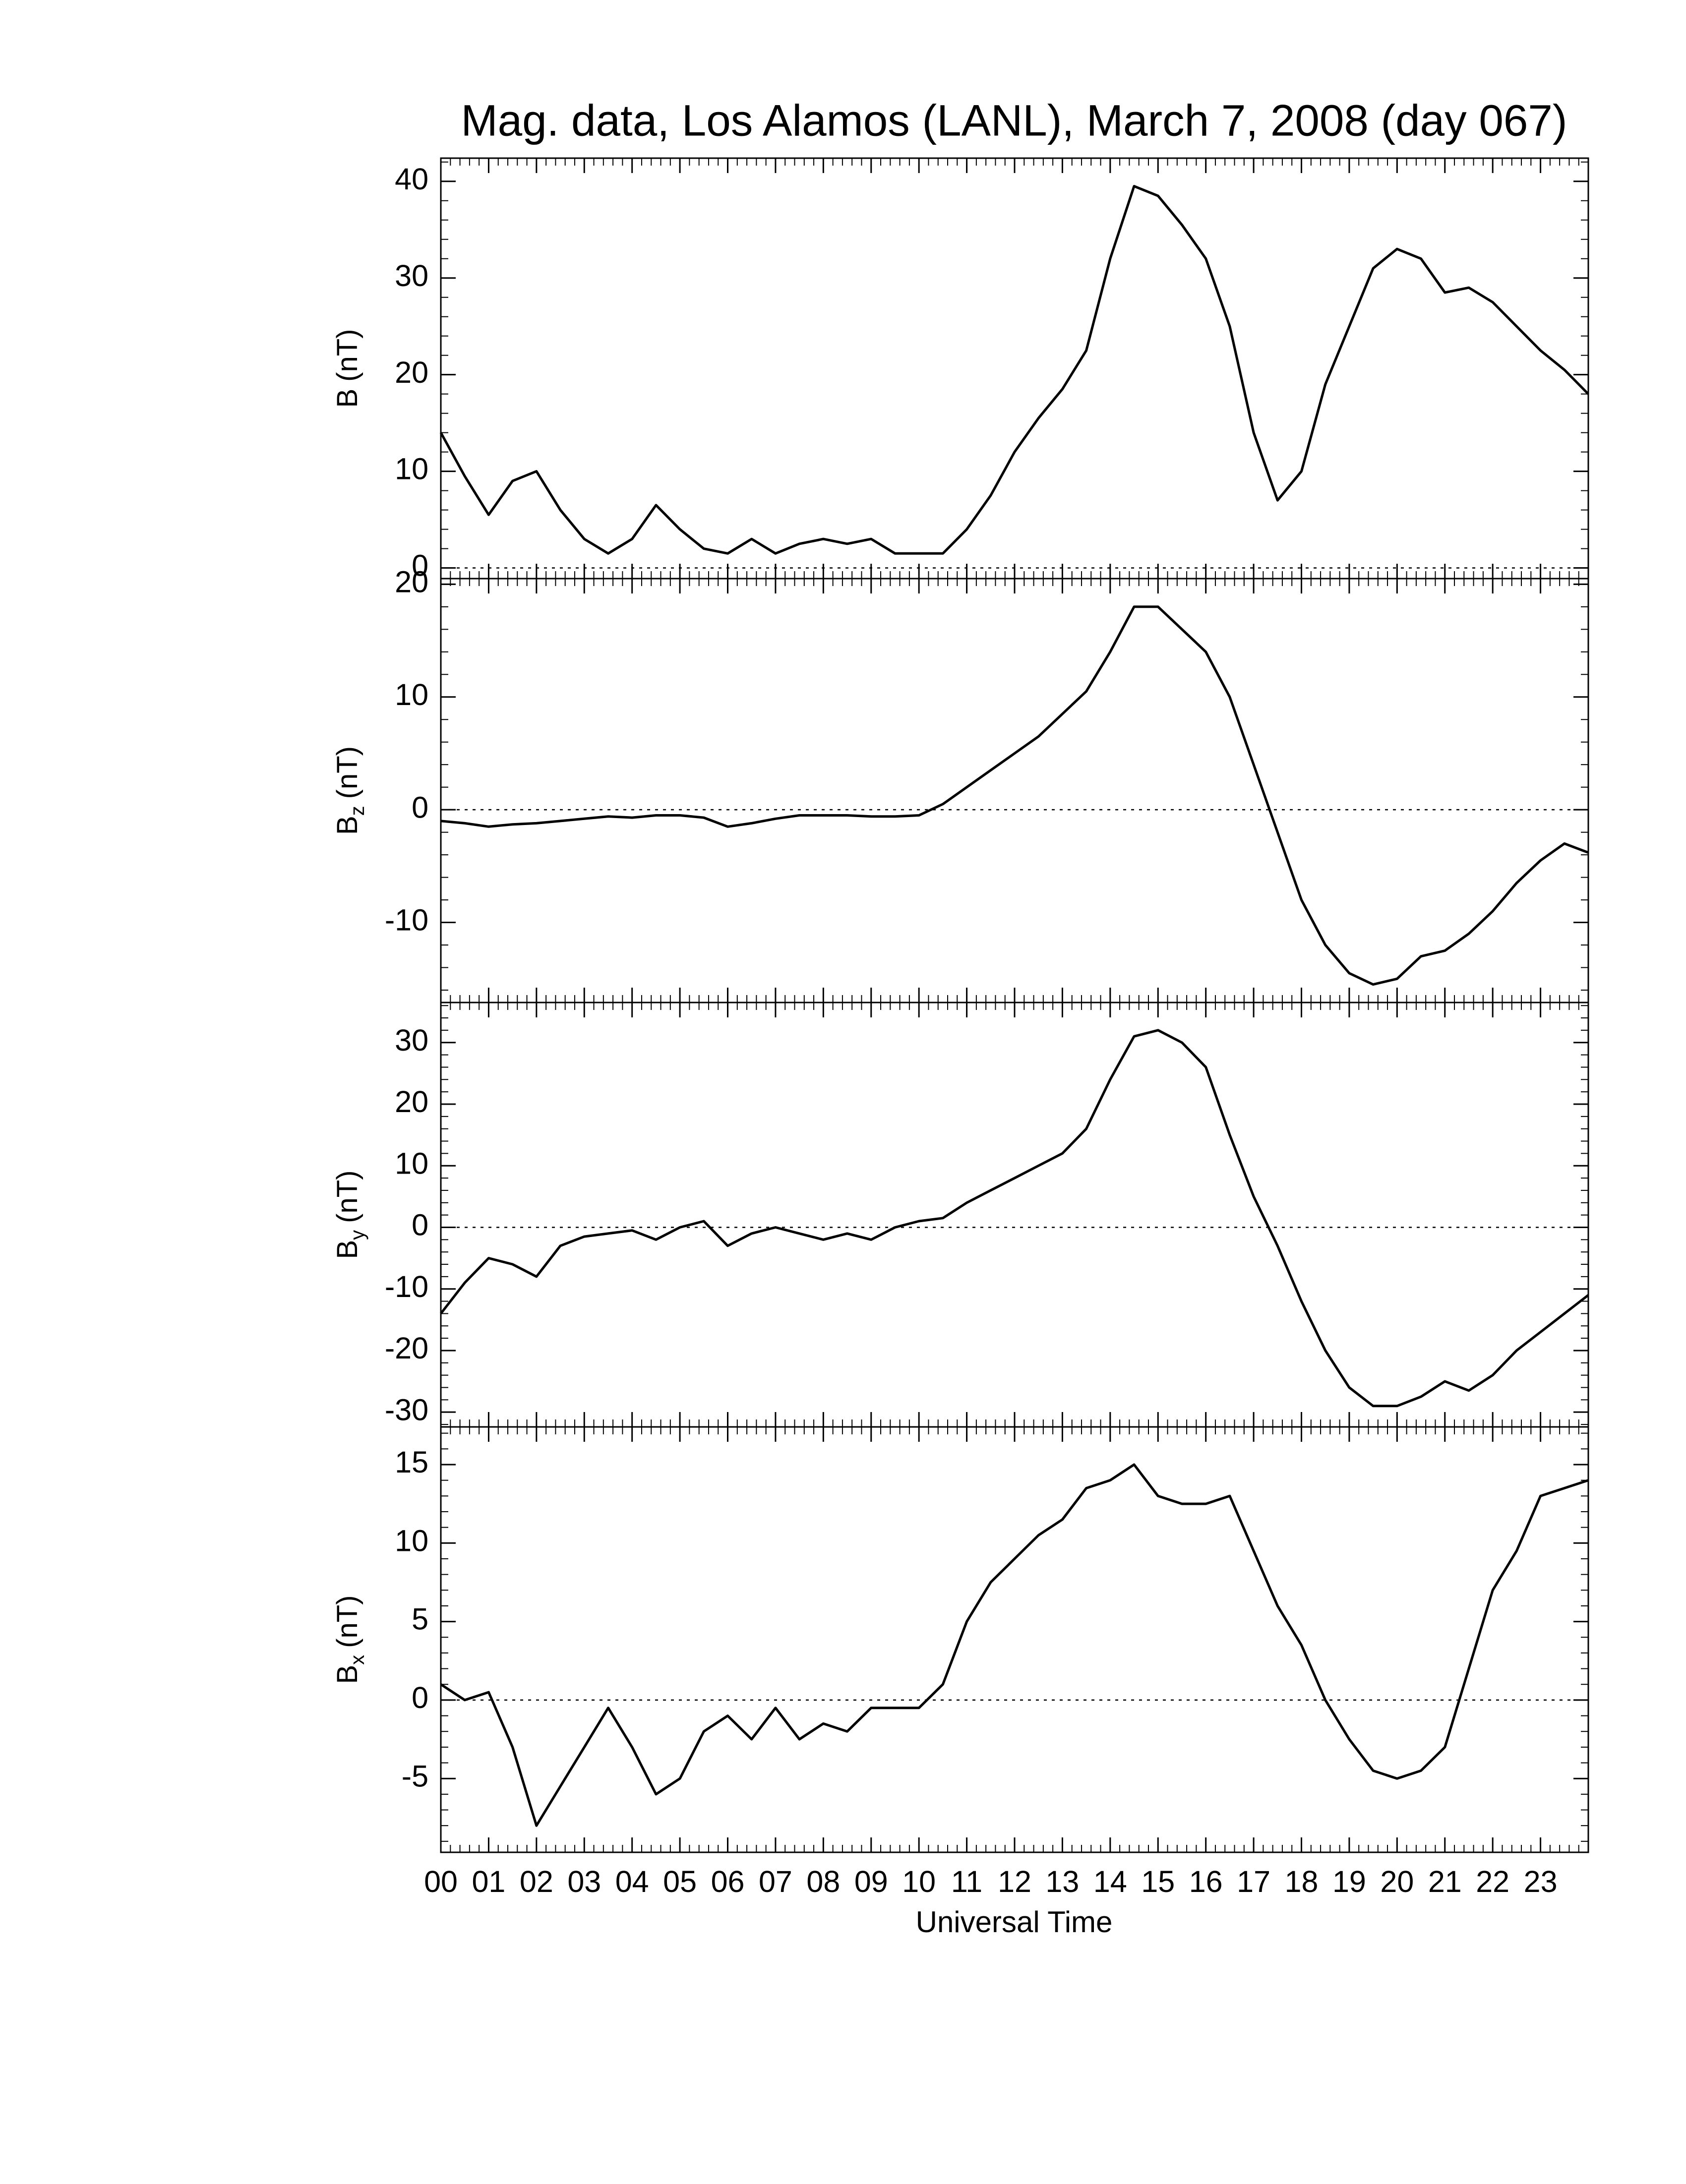 Image resolution: width=1686 pixels, height=2184 pixels. I want to click on y-axis-label: B (nT), so click(347, 368).